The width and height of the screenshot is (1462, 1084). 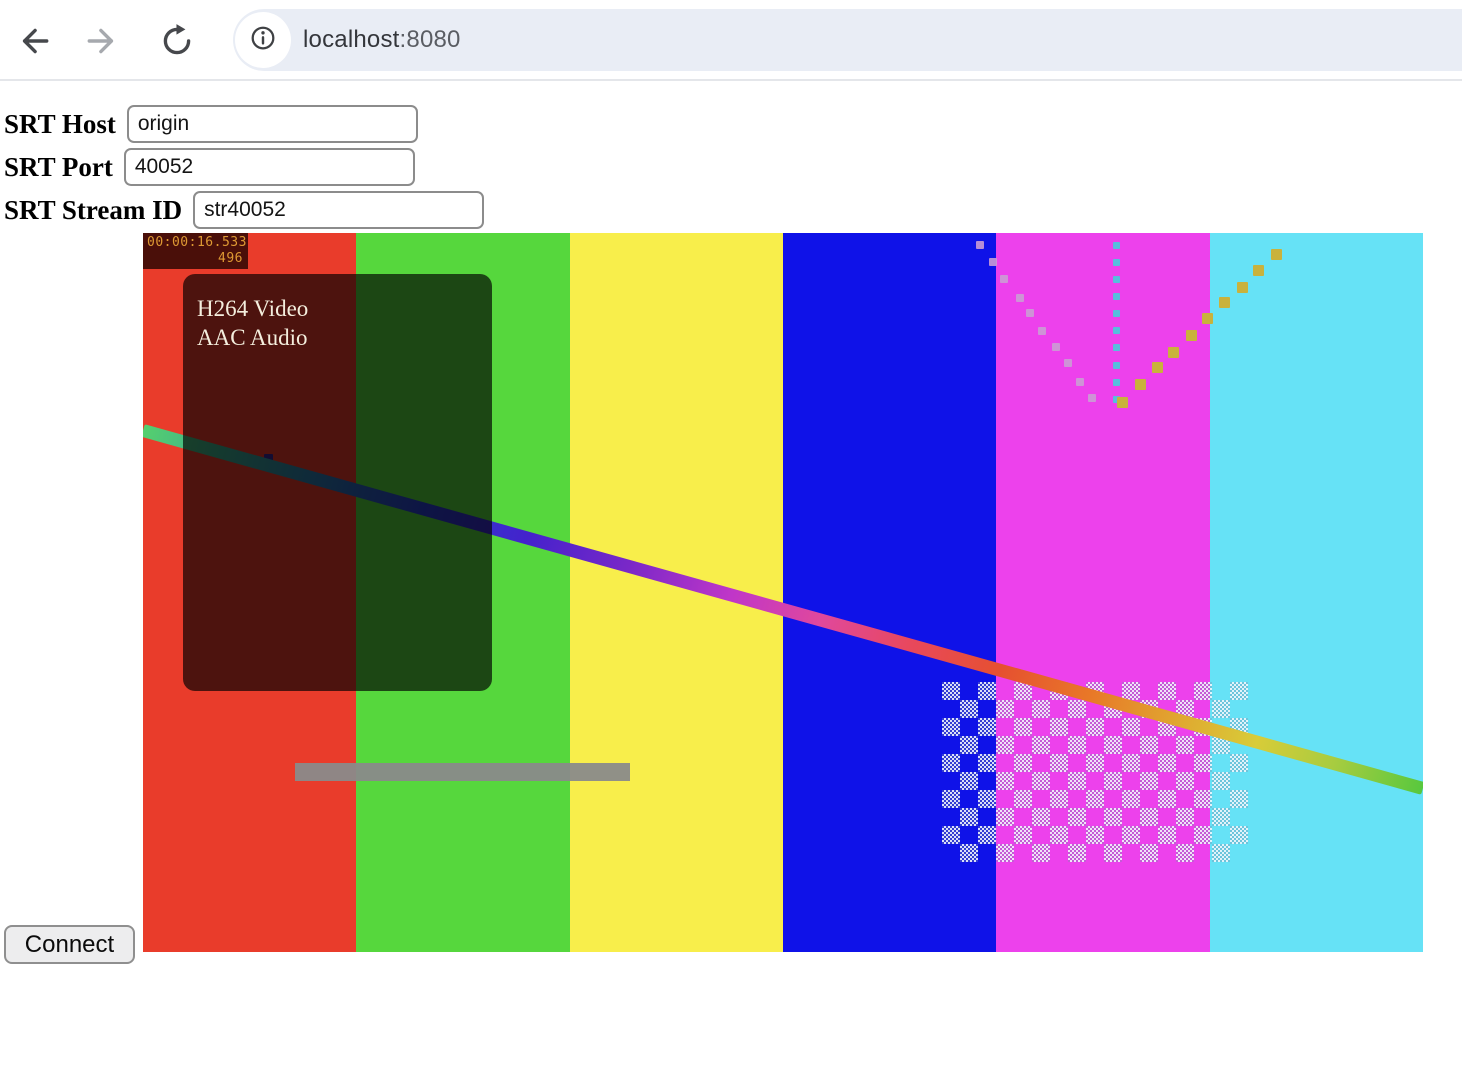 I want to click on forward-arrow-icon, so click(x=103, y=41).